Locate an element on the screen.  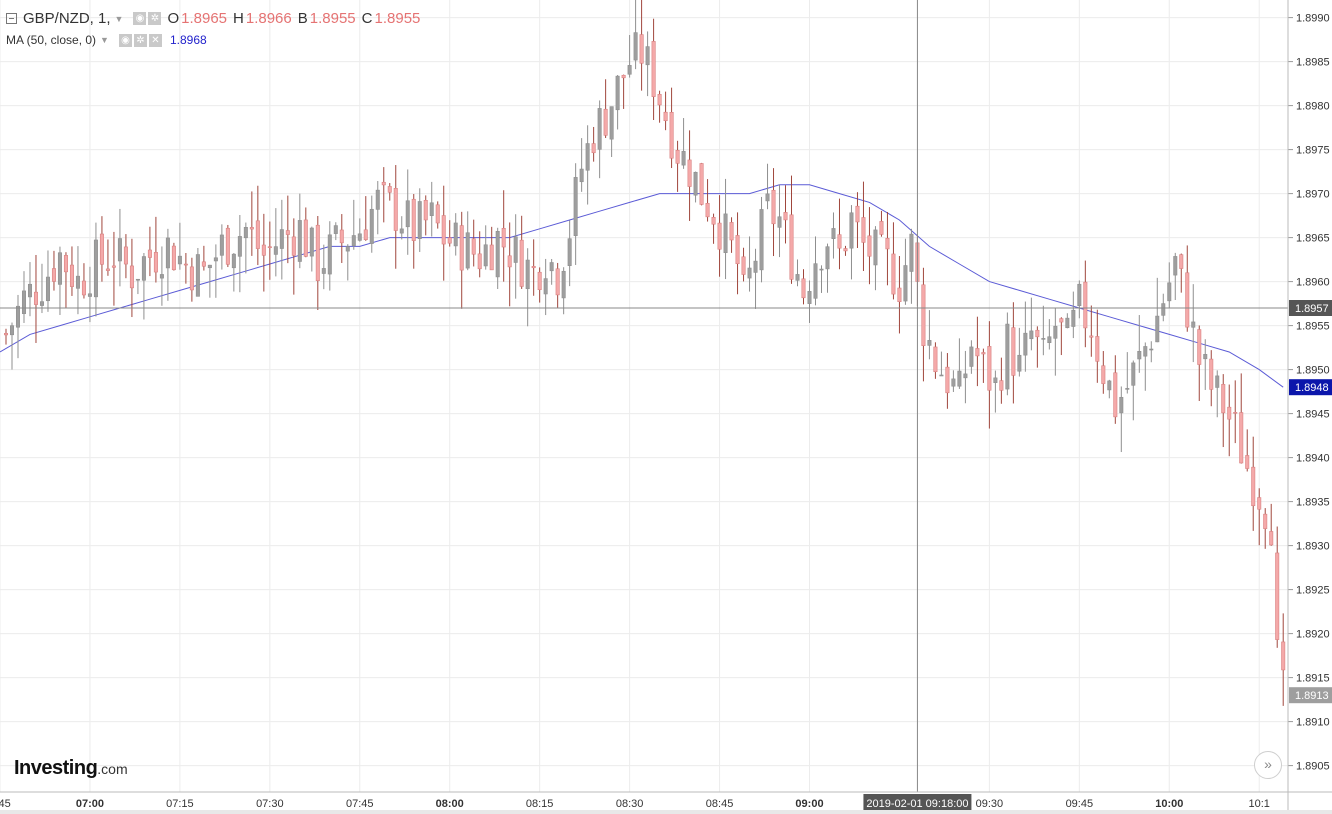
scroll-to-latest-button: » is located at coordinates (1268, 765).